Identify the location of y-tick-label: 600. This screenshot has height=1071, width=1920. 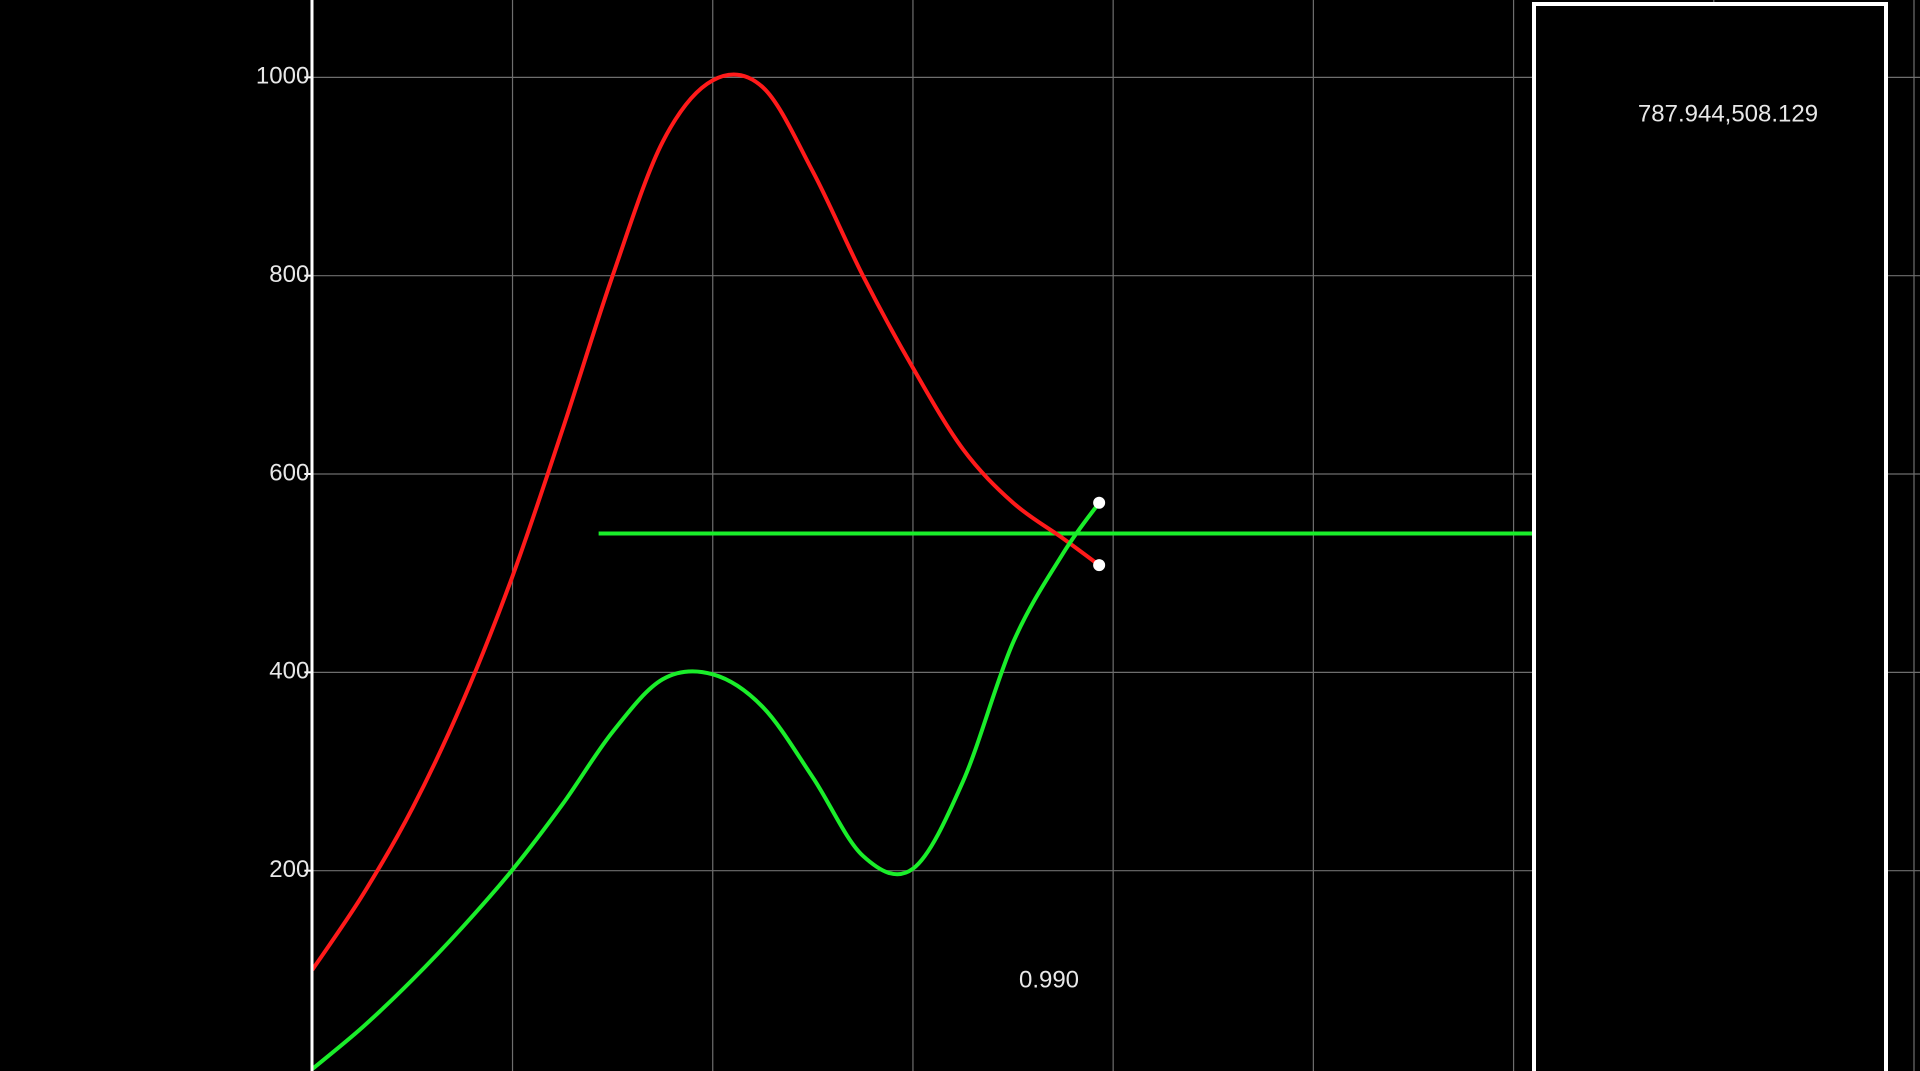
(289, 472).